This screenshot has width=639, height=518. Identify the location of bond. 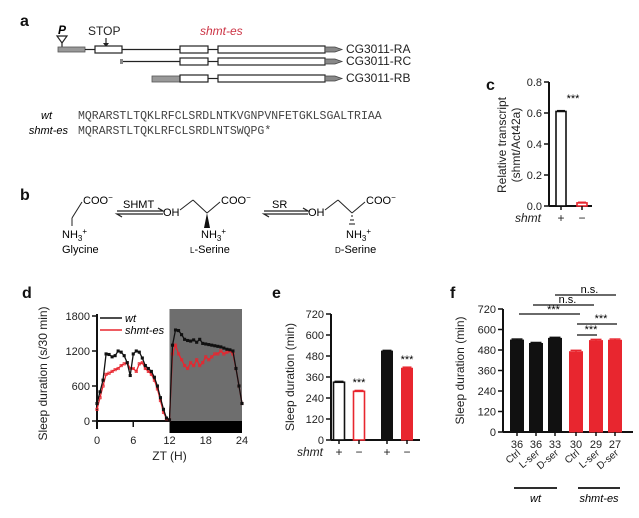
(345, 206).